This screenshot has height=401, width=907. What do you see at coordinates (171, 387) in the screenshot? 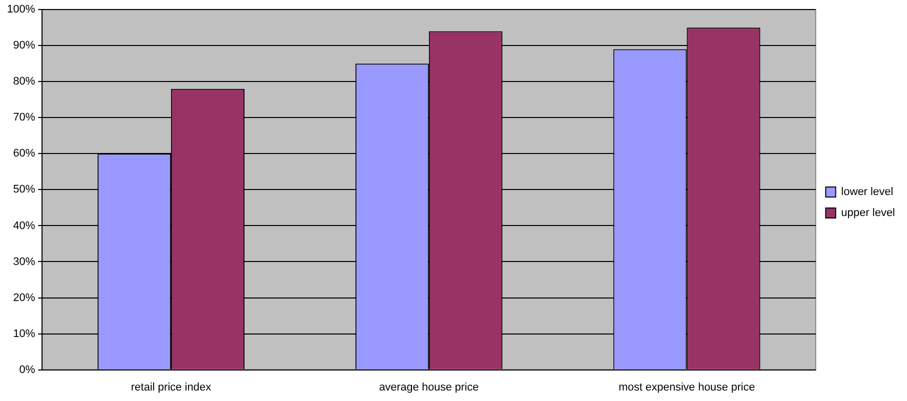
I see `x-tick-label: retail price index` at bounding box center [171, 387].